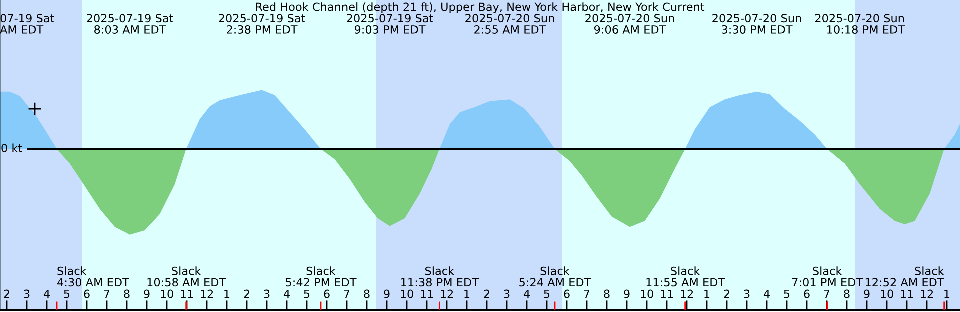 This screenshot has height=312, width=960. What do you see at coordinates (686, 276) in the screenshot?
I see `text: Slack 11:55 AM EDT` at bounding box center [686, 276].